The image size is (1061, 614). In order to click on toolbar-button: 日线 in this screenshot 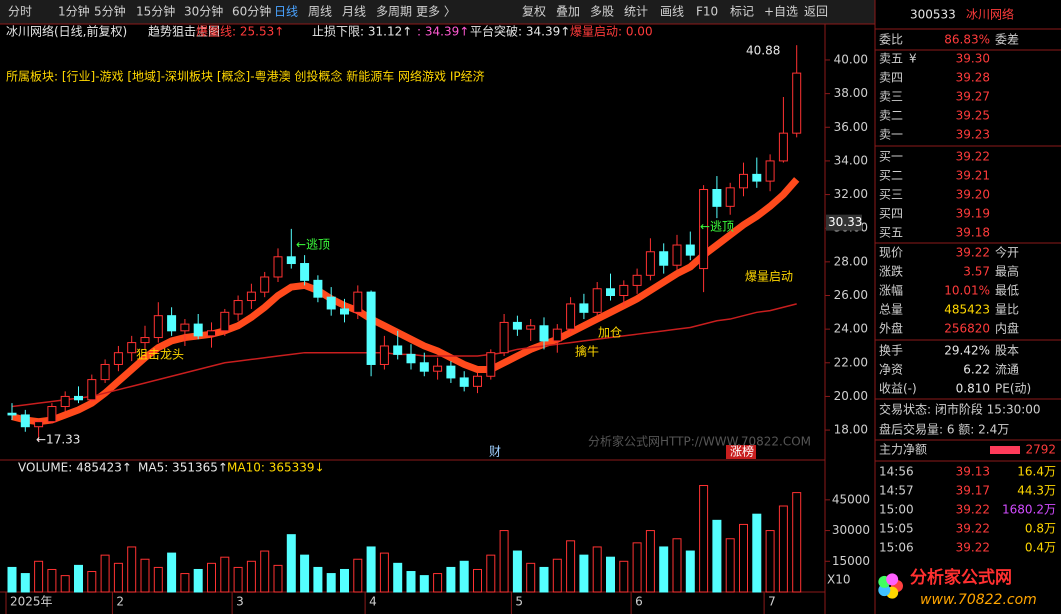, I will do `click(286, 12)`.